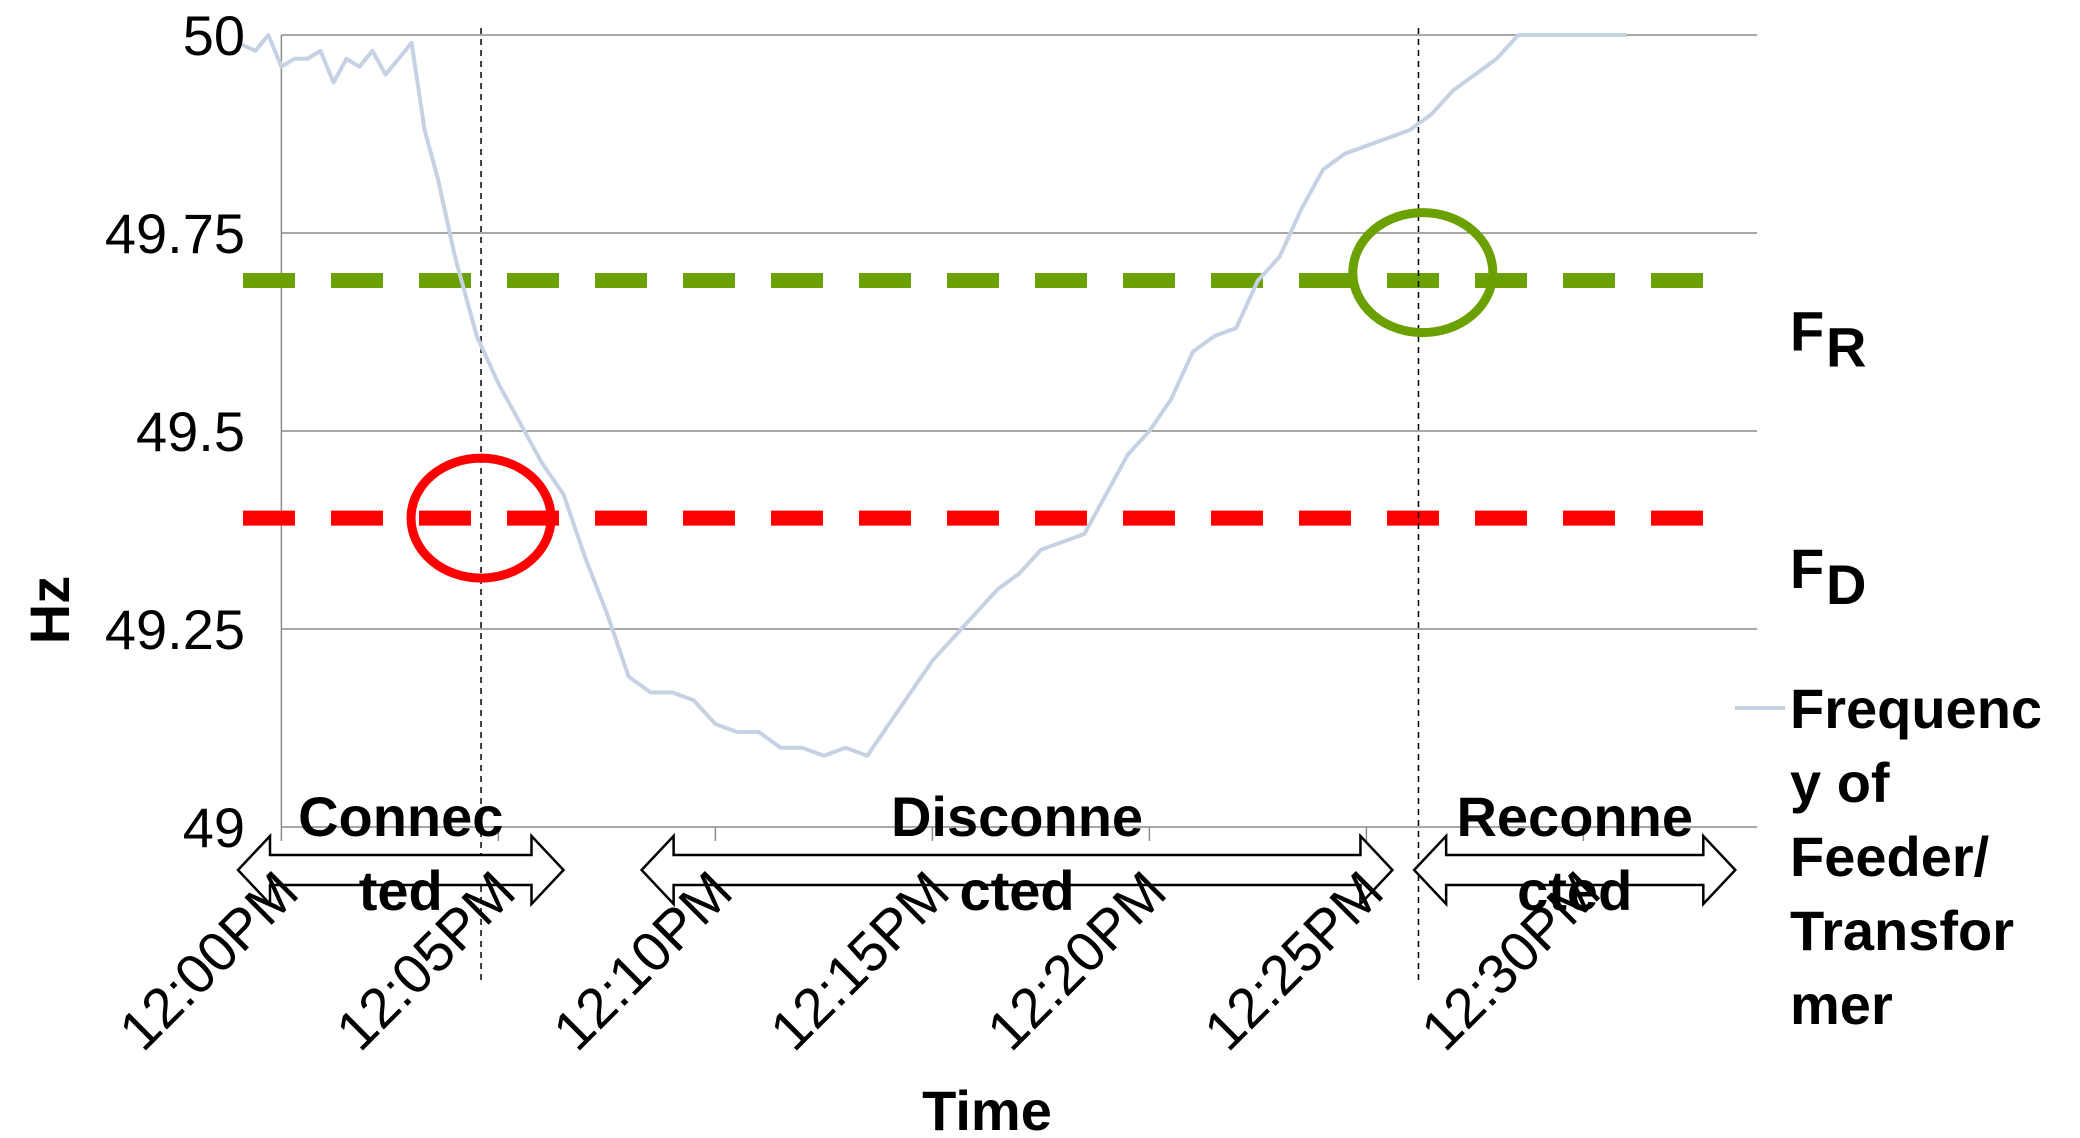 Image resolution: width=2080 pixels, height=1138 pixels. What do you see at coordinates (1574, 816) in the screenshot?
I see `phase-label-line1: Reconne` at bounding box center [1574, 816].